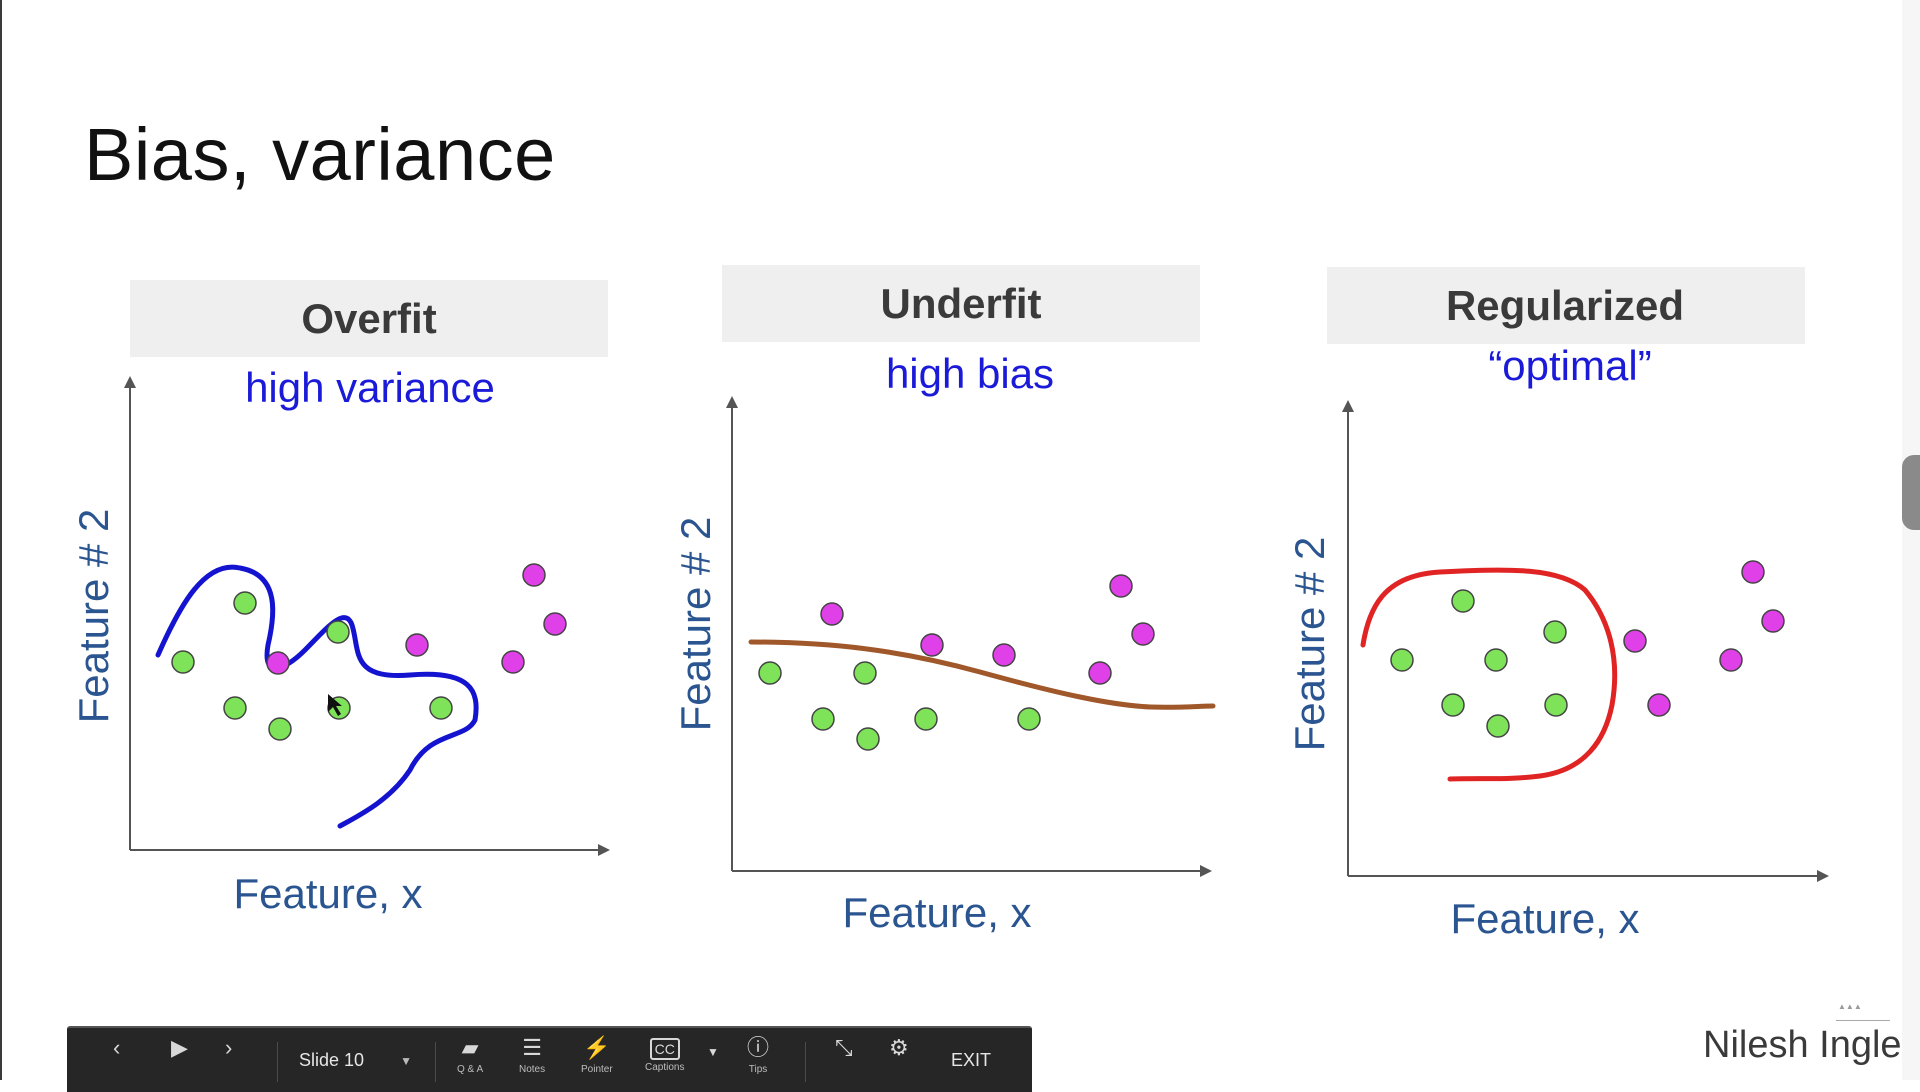 The image size is (1920, 1092). I want to click on qa-button: ▰ Q & A, so click(470, 1059).